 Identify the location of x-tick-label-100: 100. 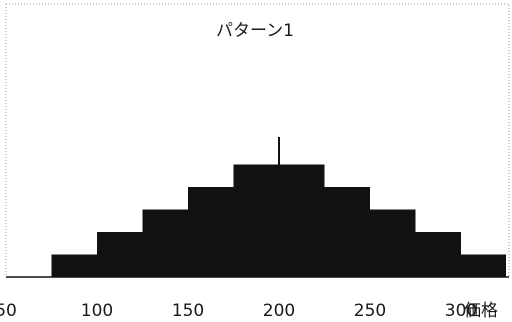
(97, 311).